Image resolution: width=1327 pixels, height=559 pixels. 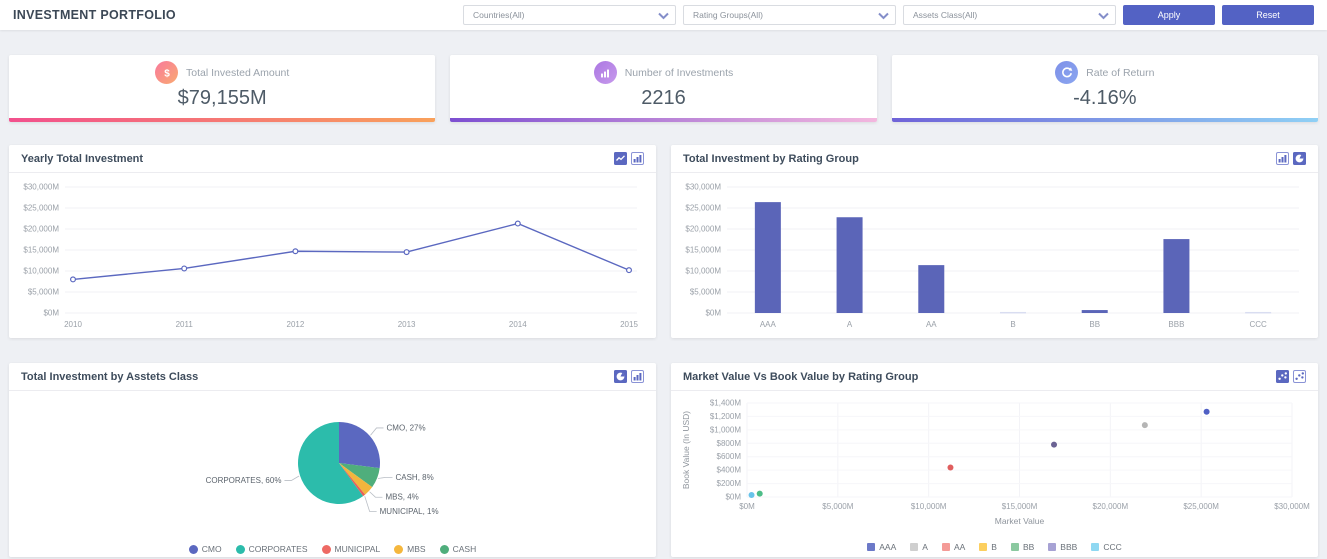 What do you see at coordinates (222, 98) in the screenshot?
I see `kpi-value: $79,155M` at bounding box center [222, 98].